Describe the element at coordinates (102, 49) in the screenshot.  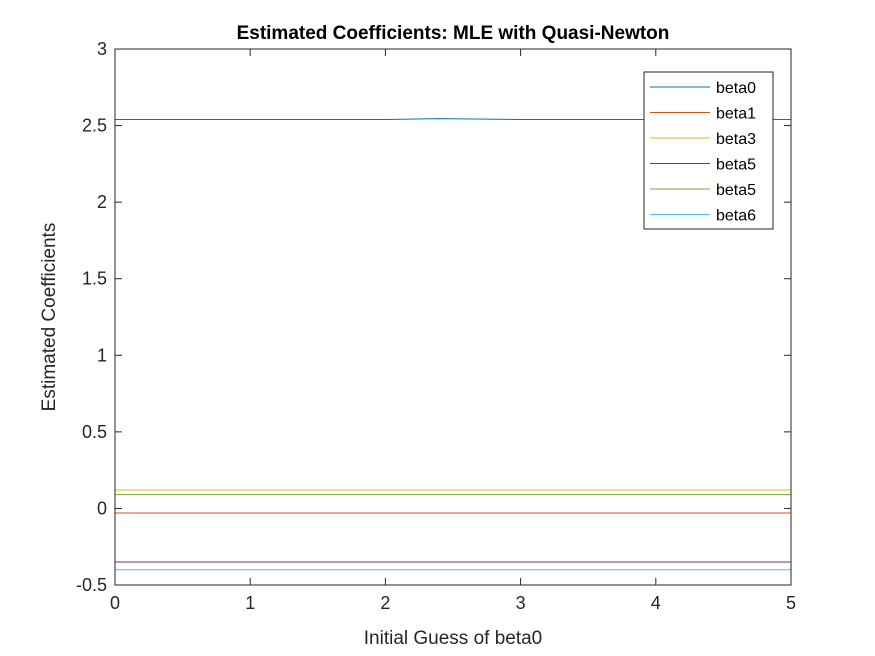
I see `y-tick-label: 3` at that location.